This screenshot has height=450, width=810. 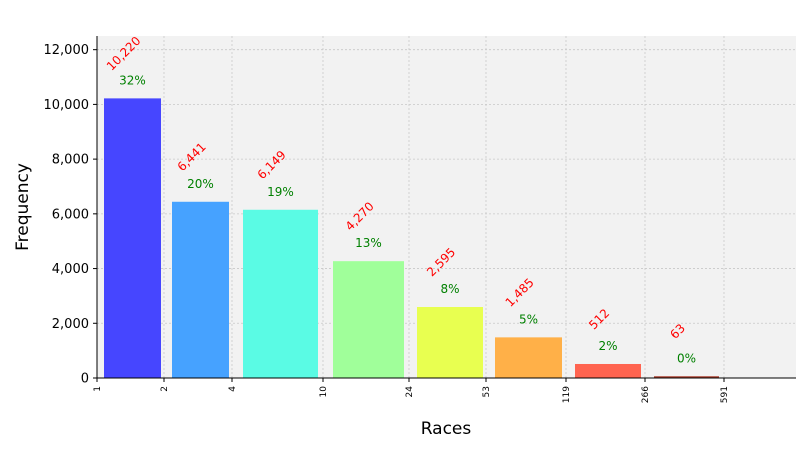 I want to click on percent-label: 13%, so click(x=368, y=243).